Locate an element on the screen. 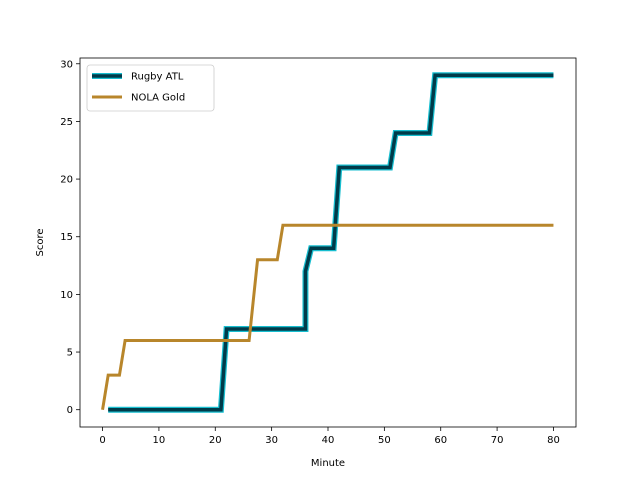 Image resolution: width=640 pixels, height=480 pixels. x-axis: 0 10 20 30 40 50 60 70 80 is located at coordinates (329, 436).